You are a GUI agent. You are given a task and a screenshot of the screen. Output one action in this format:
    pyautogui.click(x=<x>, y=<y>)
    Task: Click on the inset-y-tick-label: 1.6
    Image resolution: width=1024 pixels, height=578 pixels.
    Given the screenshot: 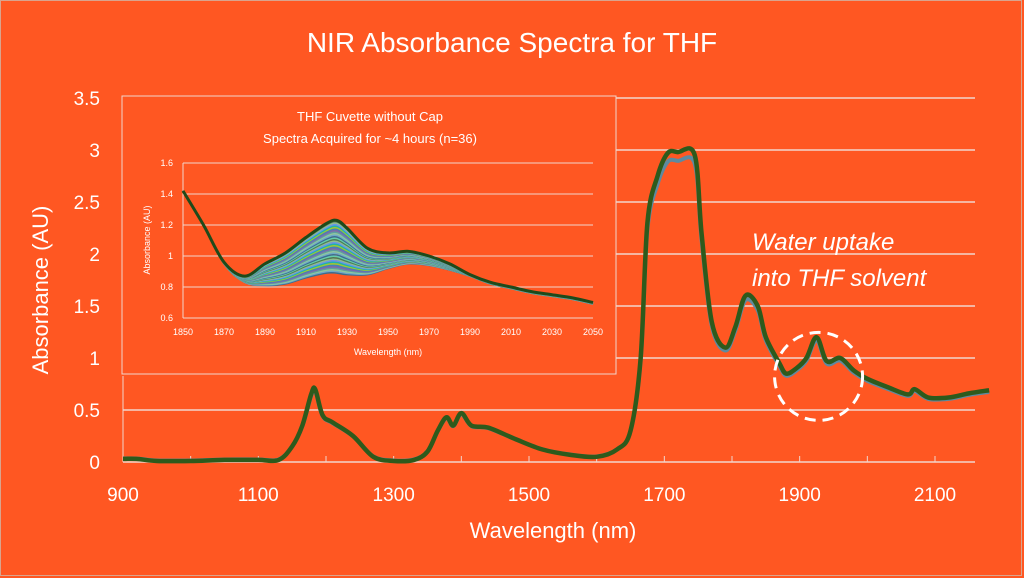 What is the action you would take?
    pyautogui.click(x=166, y=163)
    